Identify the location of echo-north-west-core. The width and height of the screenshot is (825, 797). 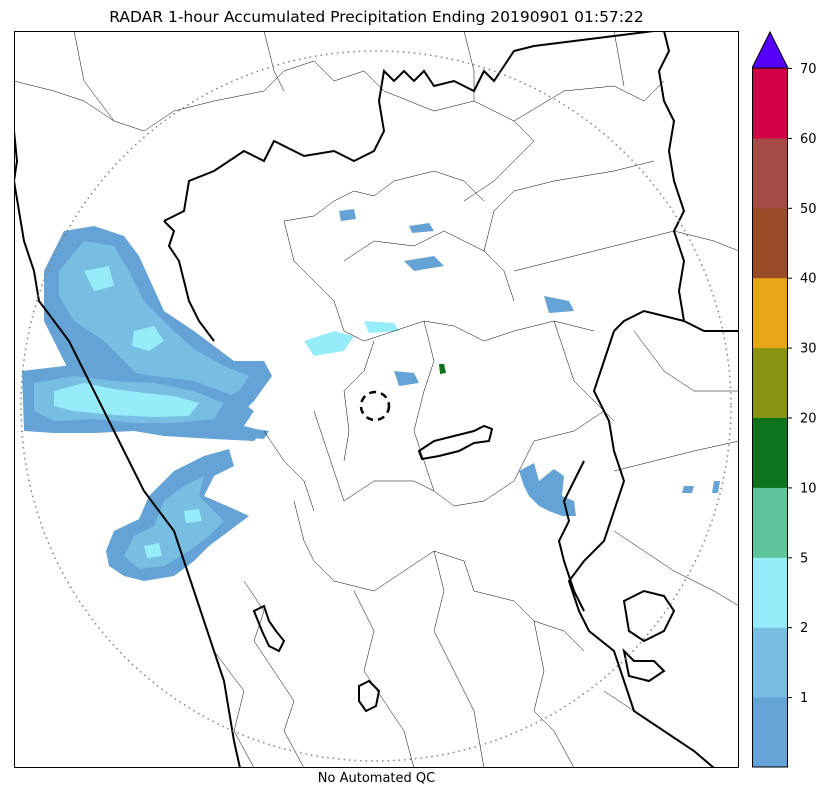
(124, 308).